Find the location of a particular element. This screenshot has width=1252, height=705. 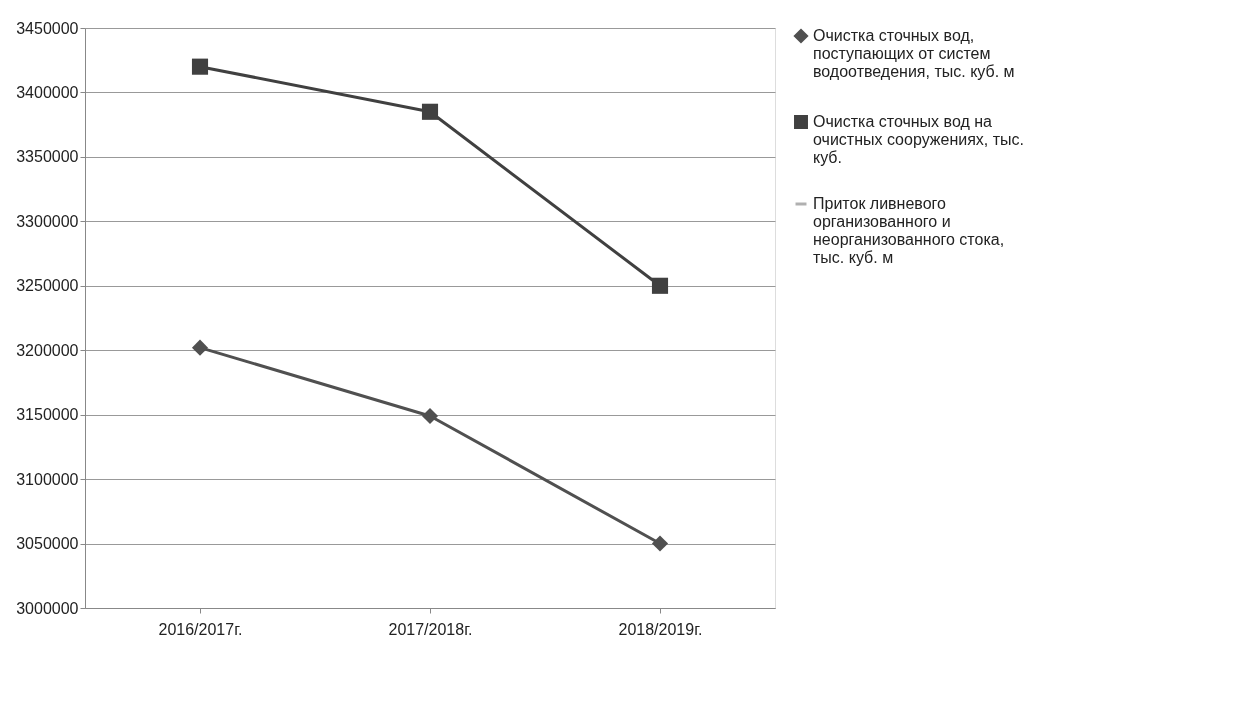

y-tick-label: 3200000 is located at coordinates (47, 350).